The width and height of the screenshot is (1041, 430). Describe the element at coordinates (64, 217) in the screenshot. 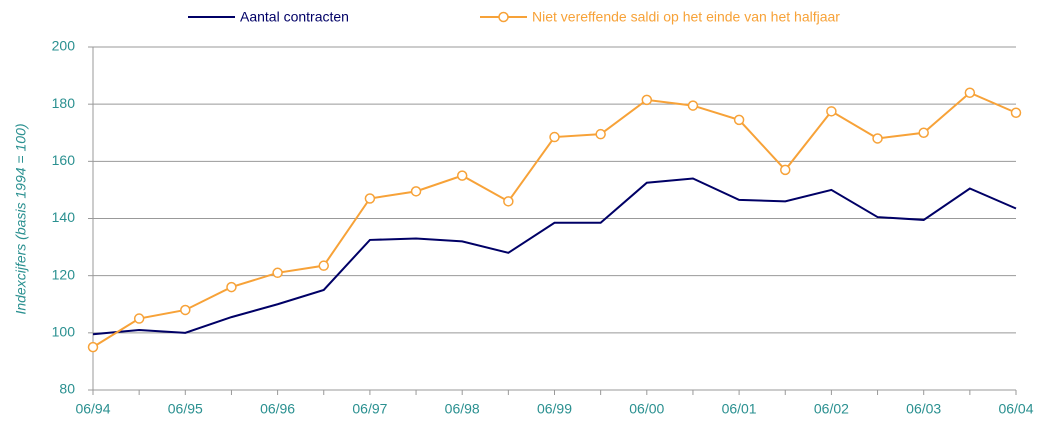

I see `y-tick-label: 140` at that location.